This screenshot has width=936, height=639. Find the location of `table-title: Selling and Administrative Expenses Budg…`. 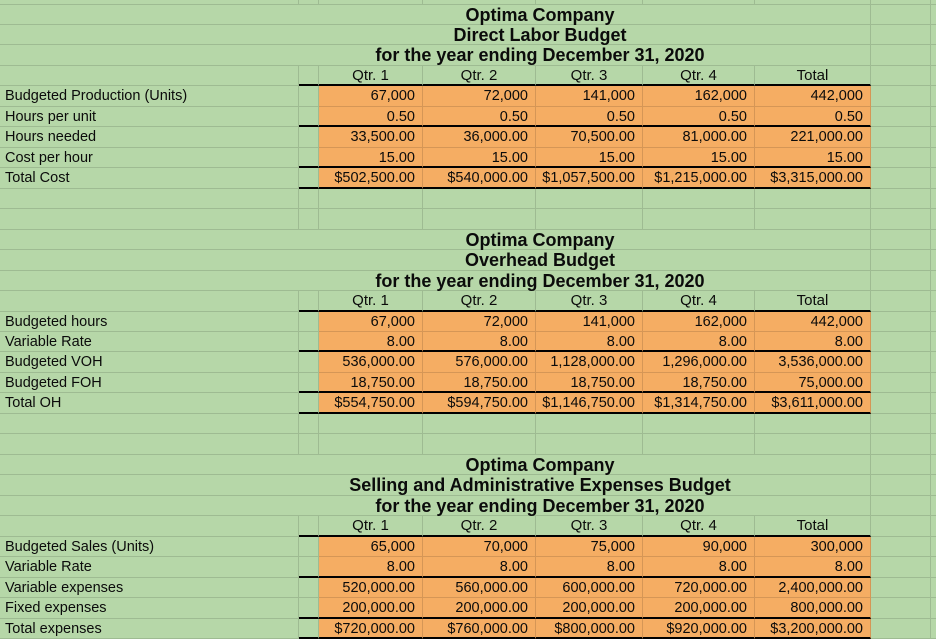

table-title: Selling and Administrative Expenses Budg… is located at coordinates (435, 485).